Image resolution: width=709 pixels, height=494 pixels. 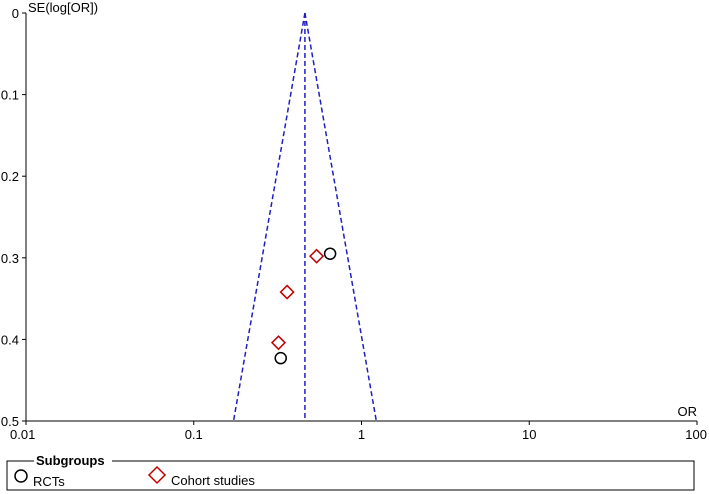 I want to click on x-tick-label: 0.01, so click(x=22, y=434).